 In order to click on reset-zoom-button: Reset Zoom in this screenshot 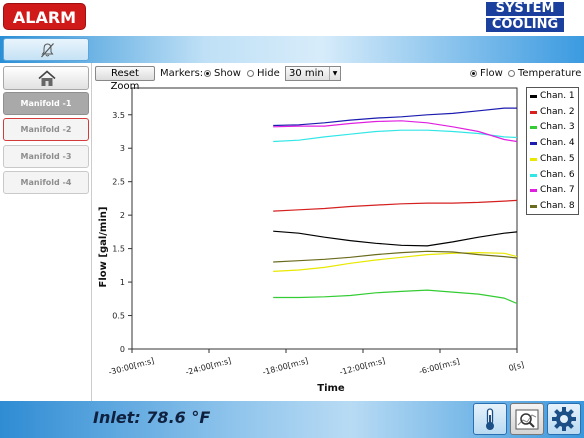, I will do `click(125, 79)`.